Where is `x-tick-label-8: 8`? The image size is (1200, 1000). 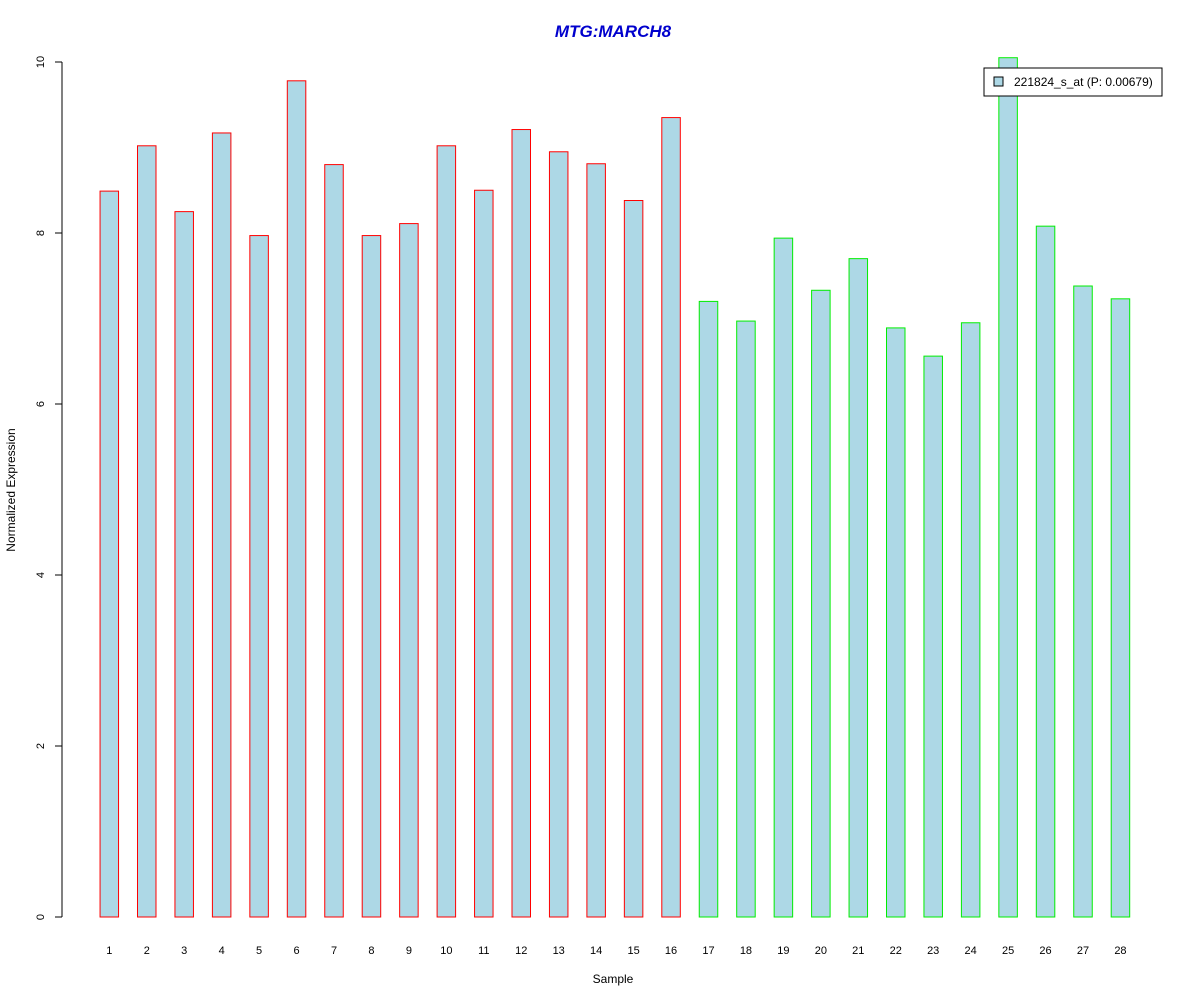 x-tick-label-8: 8 is located at coordinates (371, 951).